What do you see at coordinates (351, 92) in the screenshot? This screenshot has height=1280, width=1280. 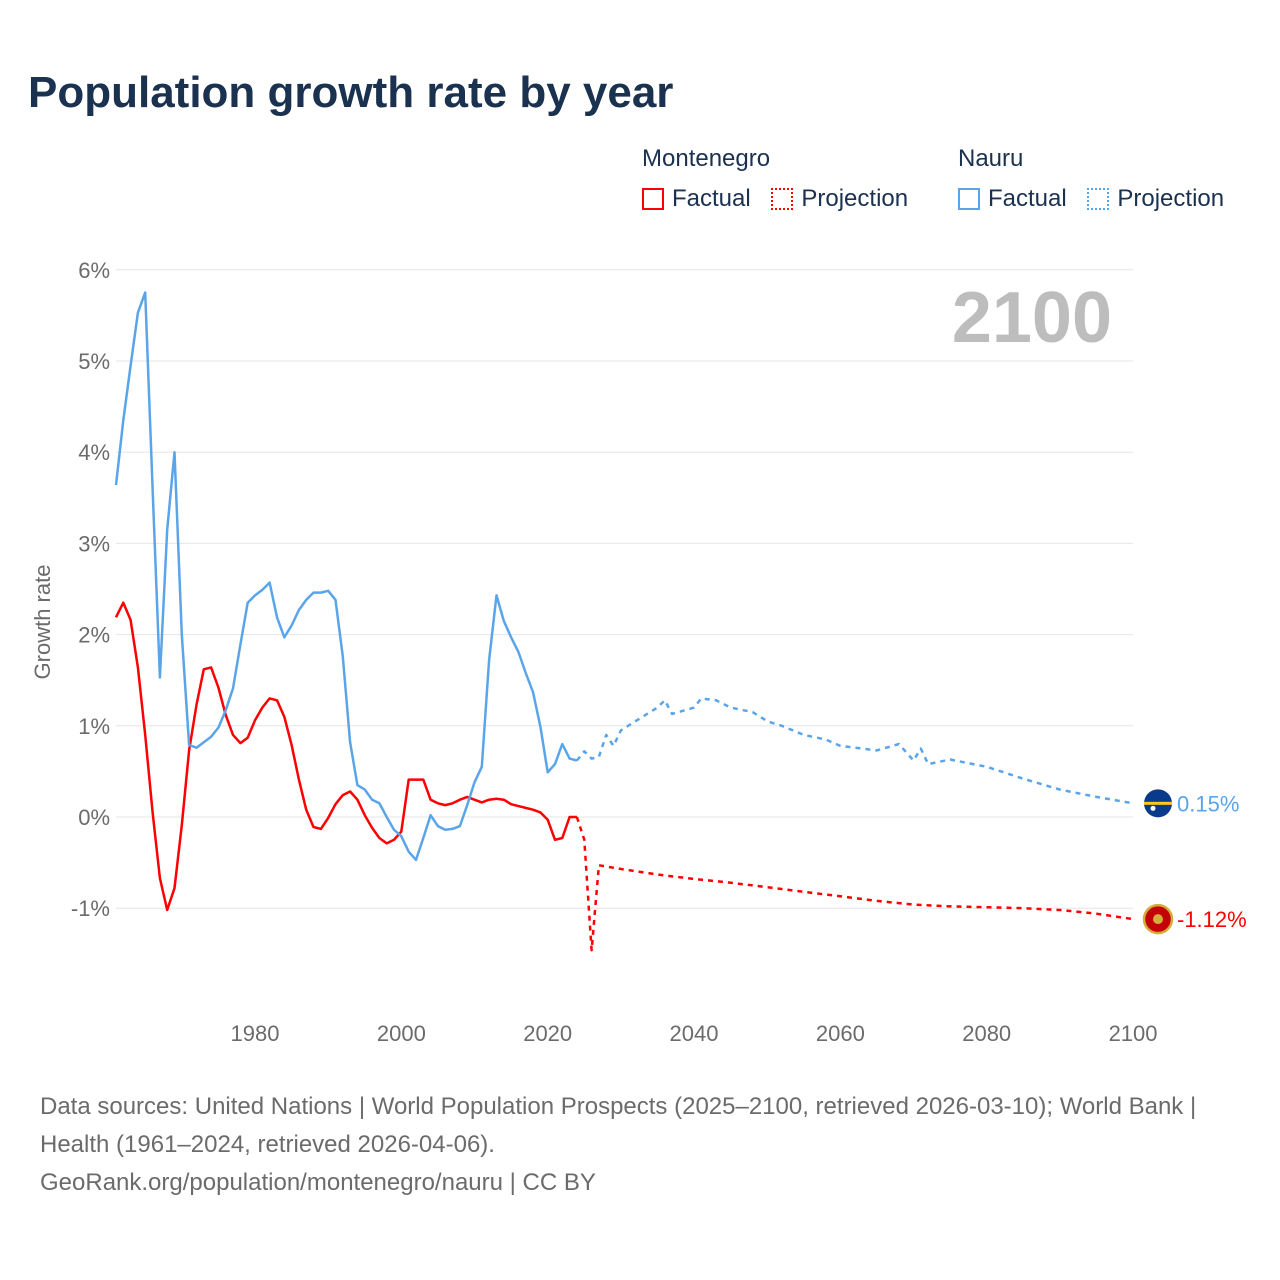 I see `page-title: Population growth rate by year` at bounding box center [351, 92].